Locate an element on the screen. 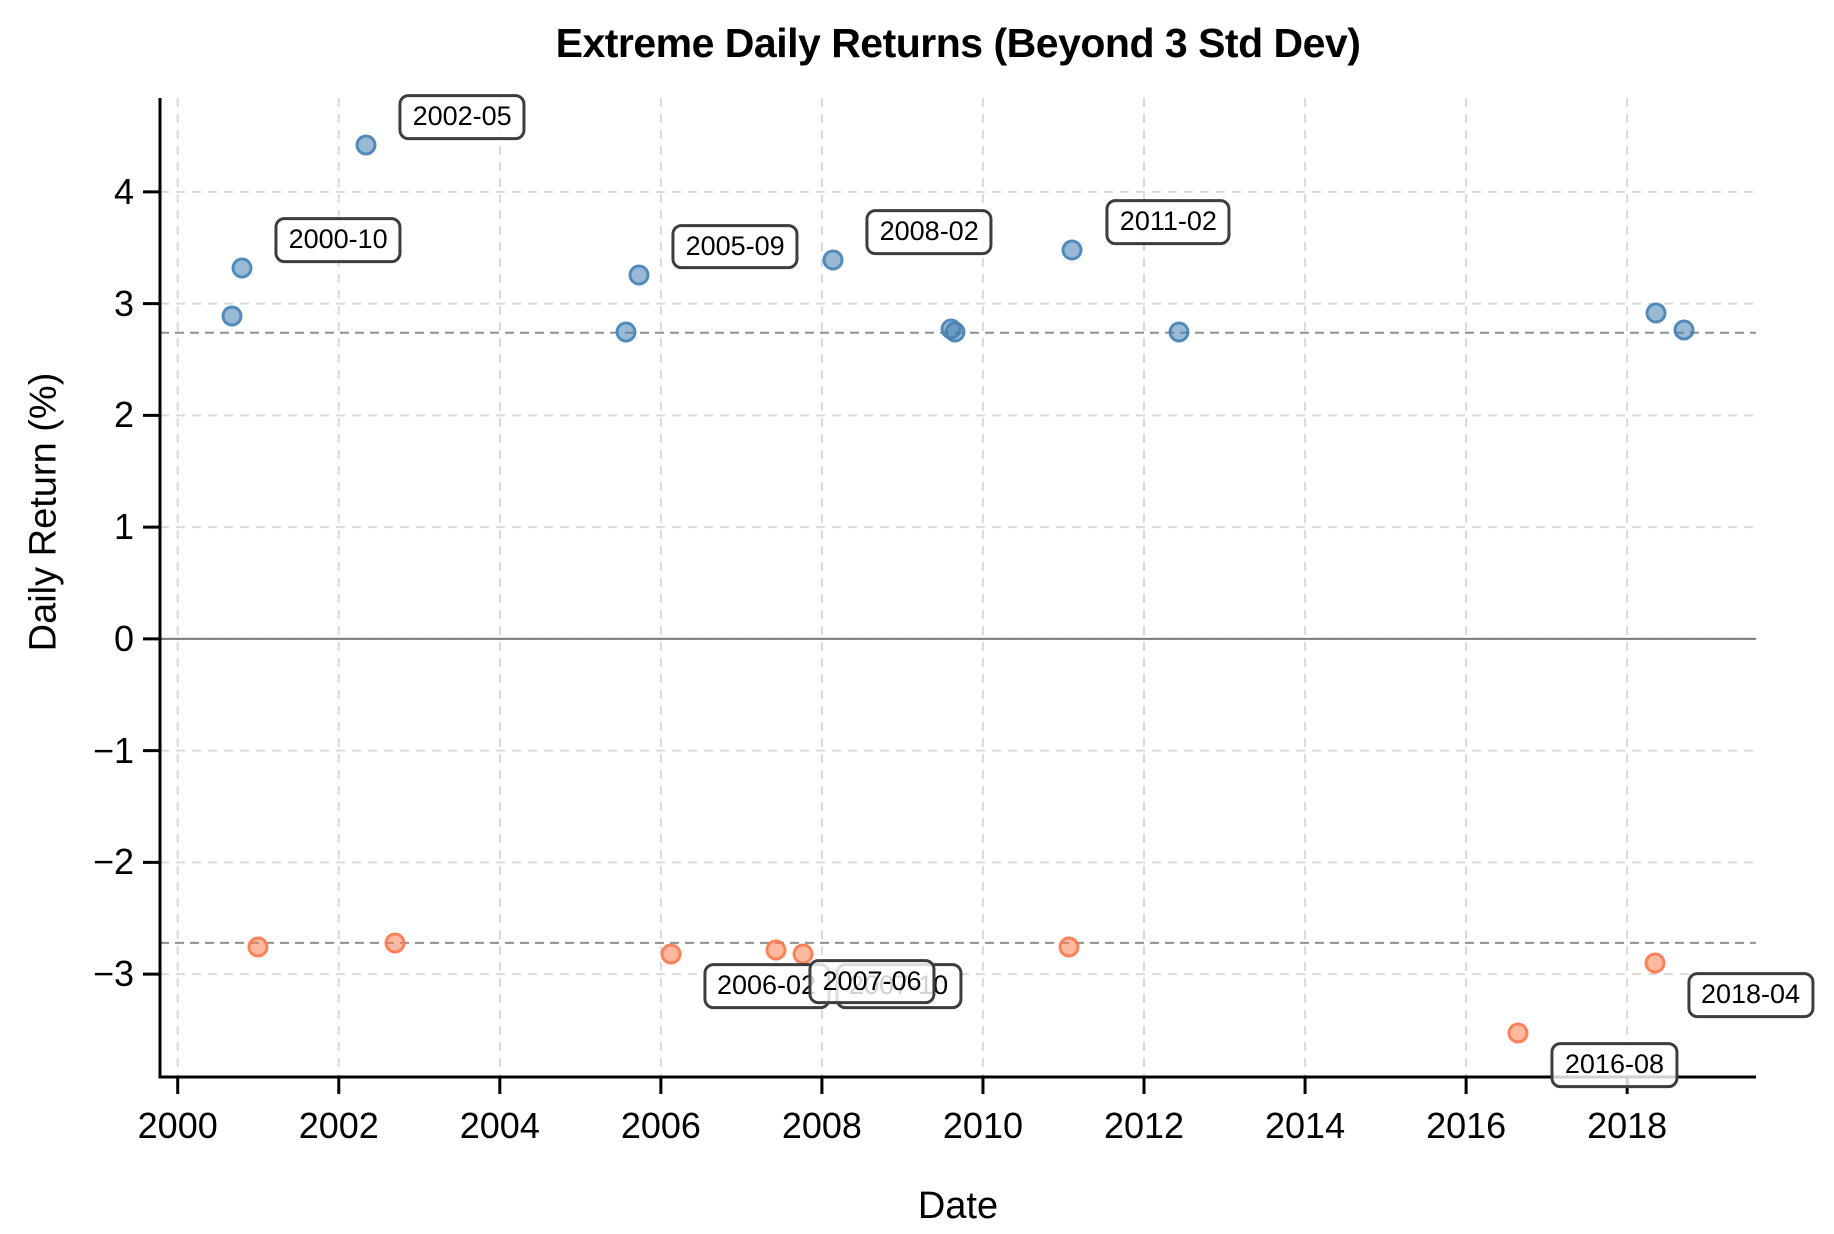 The height and width of the screenshot is (1234, 1834). x-tick-label: 2008 is located at coordinates (821, 1125).